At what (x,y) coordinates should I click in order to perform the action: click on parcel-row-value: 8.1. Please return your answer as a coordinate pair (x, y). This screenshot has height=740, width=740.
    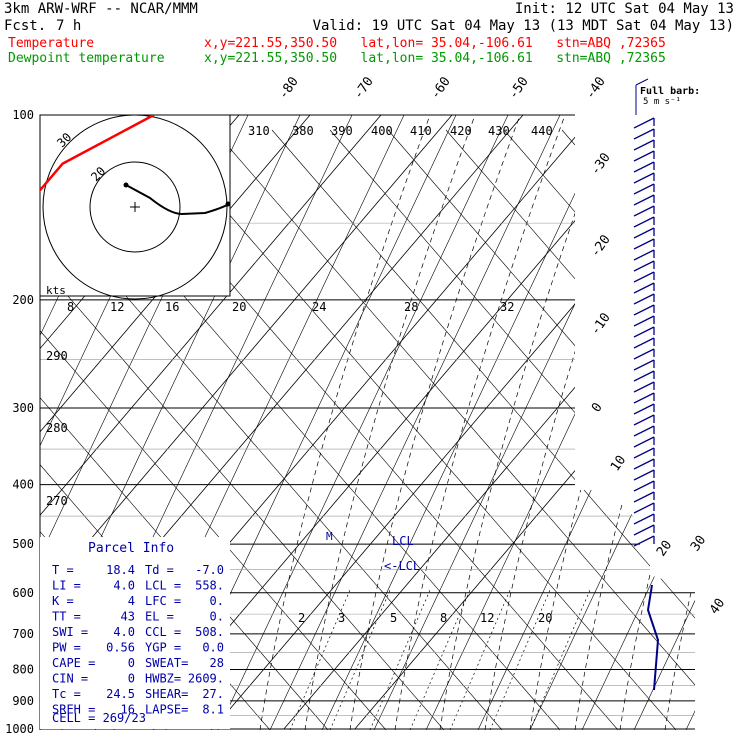
    Looking at the image, I should click on (213, 710).